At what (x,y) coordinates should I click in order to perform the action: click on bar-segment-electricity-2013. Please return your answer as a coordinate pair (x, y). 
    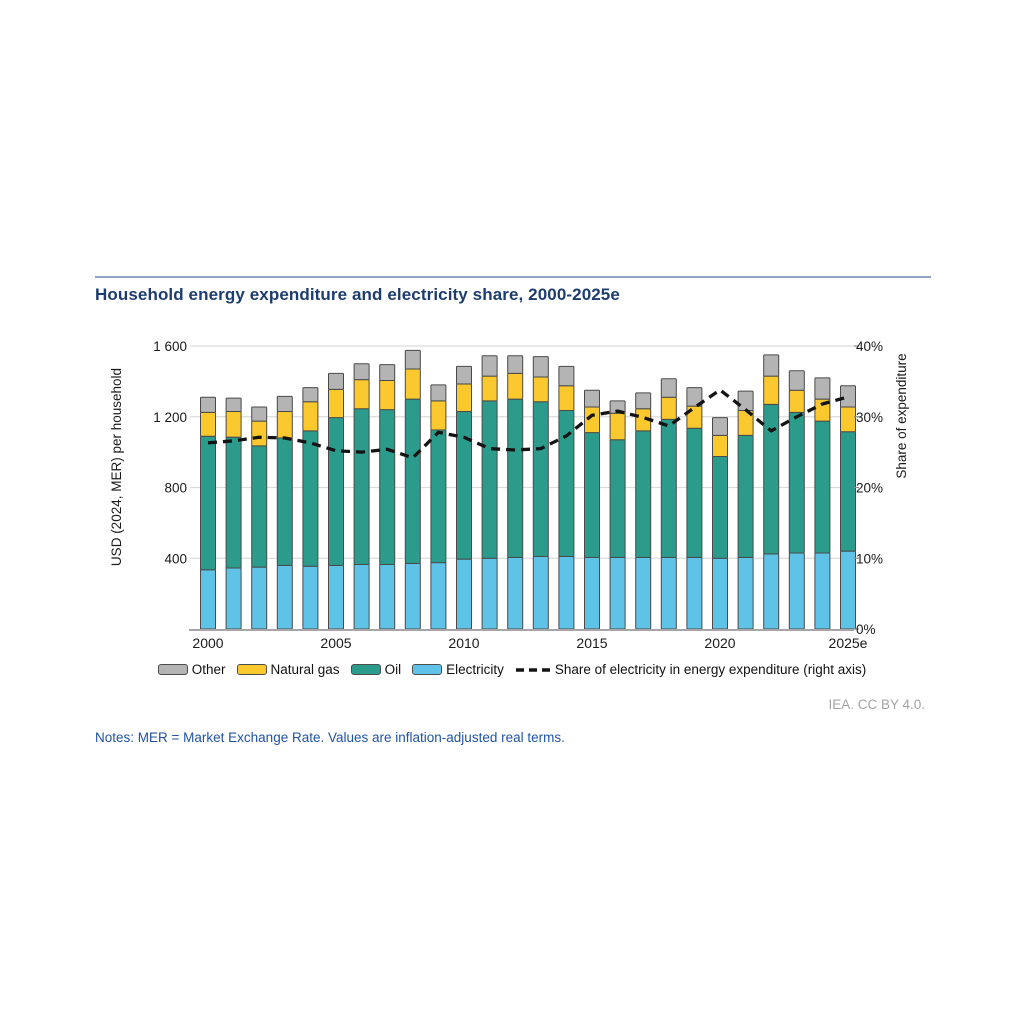
    Looking at the image, I should click on (540, 592).